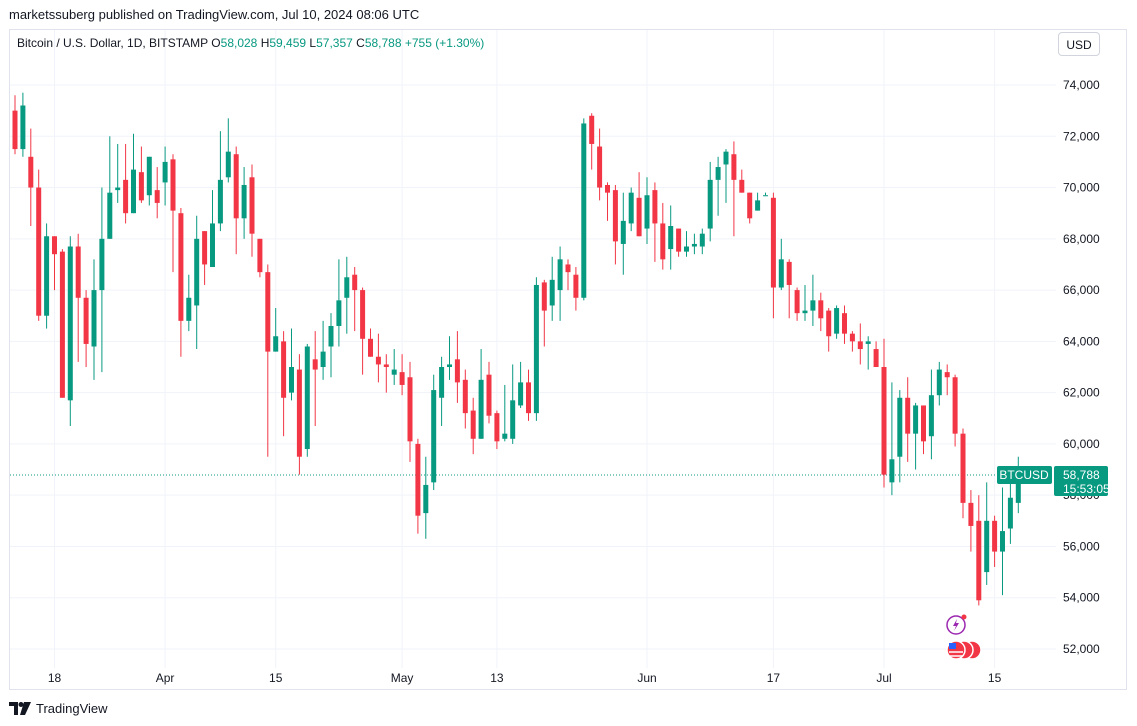 The height and width of the screenshot is (726, 1137). What do you see at coordinates (995, 678) in the screenshot?
I see `x-tick-label: 15` at bounding box center [995, 678].